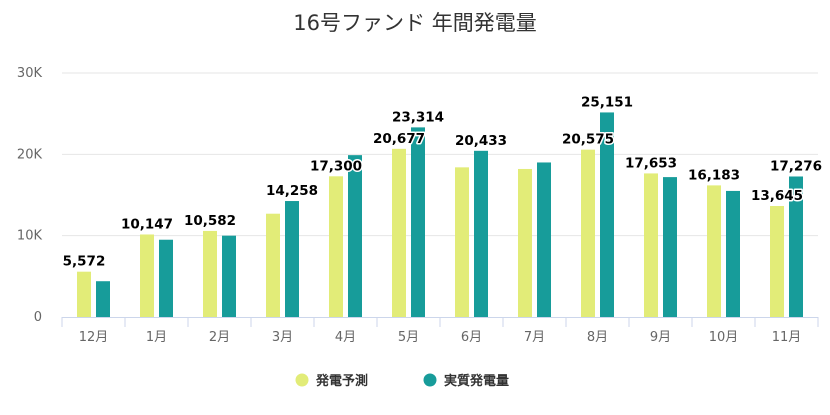  Describe the element at coordinates (471, 337) in the screenshot. I see `x-tick-label: 6月` at that location.